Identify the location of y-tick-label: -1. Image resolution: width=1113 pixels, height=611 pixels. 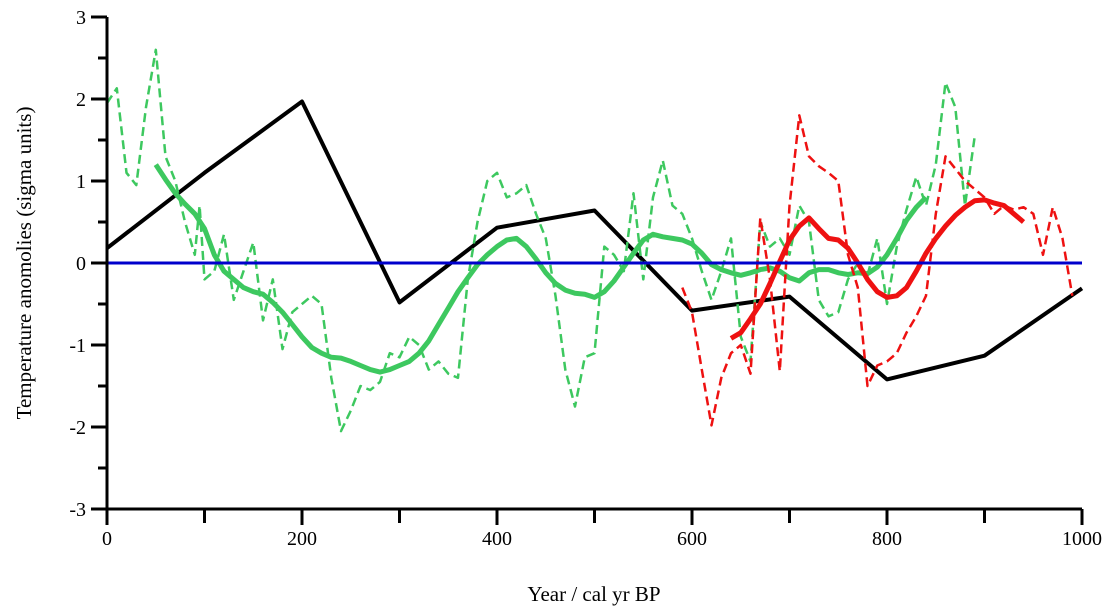
(77, 346).